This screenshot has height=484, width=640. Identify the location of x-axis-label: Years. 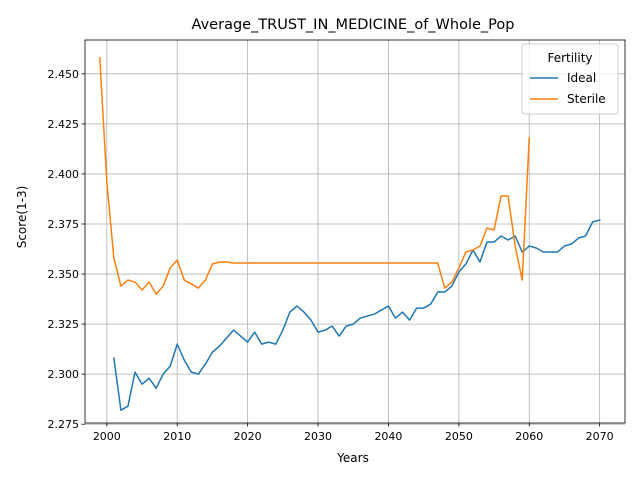
(352, 458).